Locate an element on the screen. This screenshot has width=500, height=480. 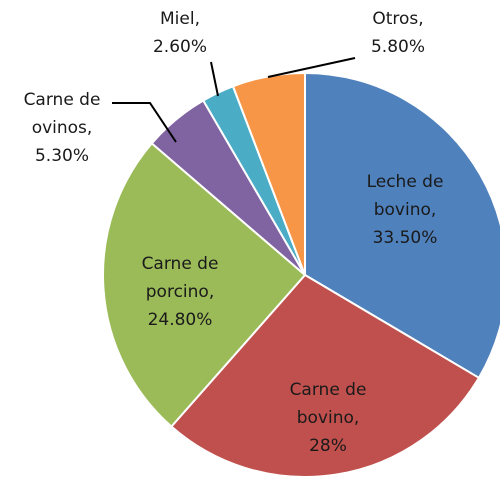
label-category: Leche de bovino, is located at coordinates (405, 196).